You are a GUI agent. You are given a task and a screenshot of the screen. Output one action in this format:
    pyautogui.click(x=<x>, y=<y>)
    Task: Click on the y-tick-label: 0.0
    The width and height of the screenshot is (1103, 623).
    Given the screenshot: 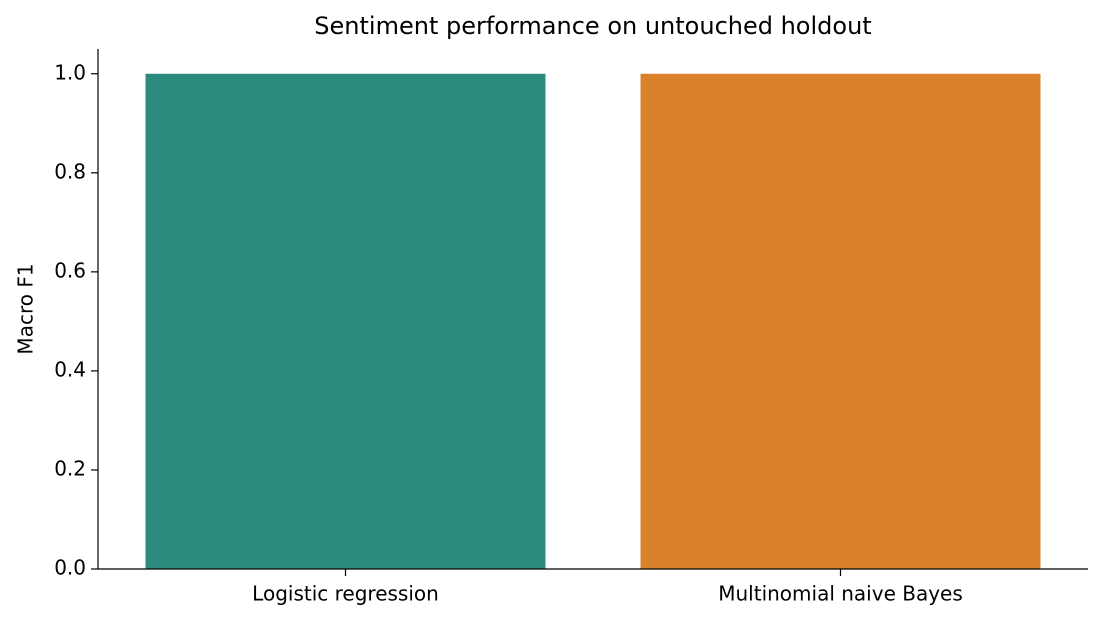 What is the action you would take?
    pyautogui.click(x=70, y=568)
    